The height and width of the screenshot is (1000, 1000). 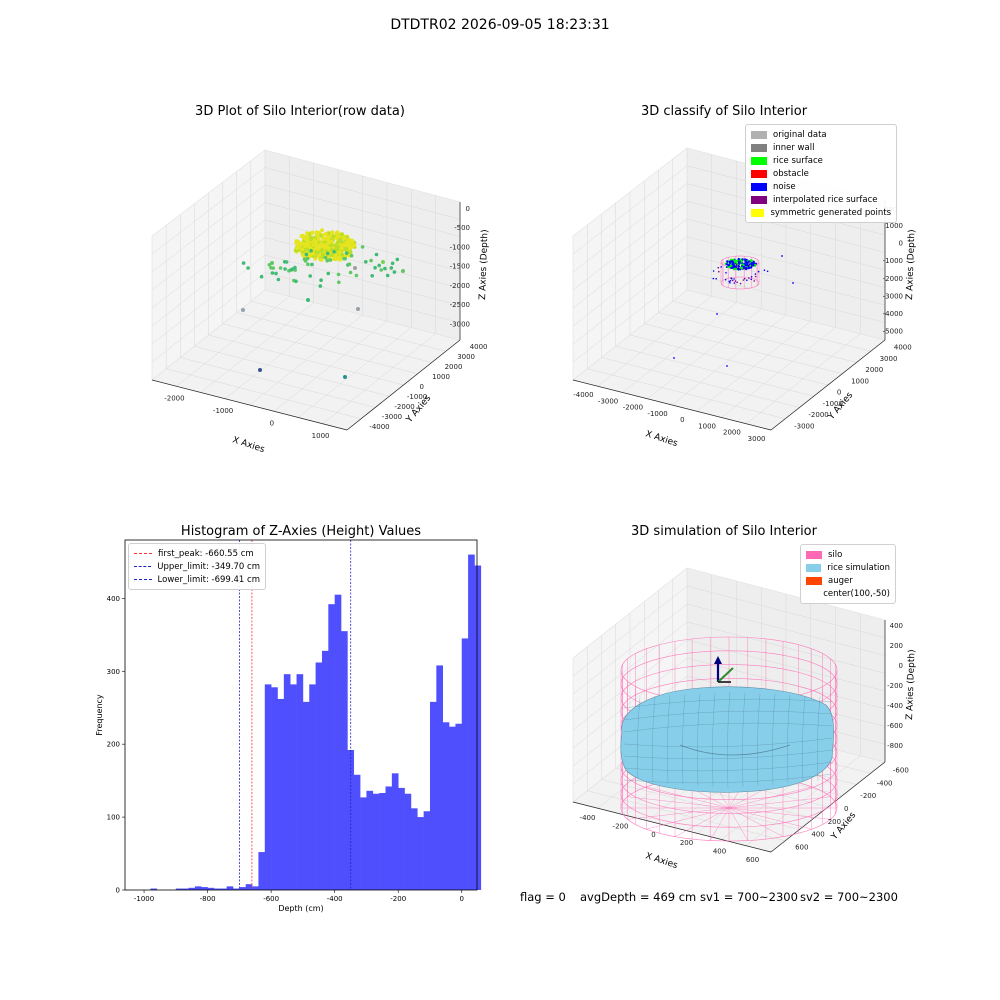 What do you see at coordinates (335, 899) in the screenshot?
I see `x-tick-label: -400` at bounding box center [335, 899].